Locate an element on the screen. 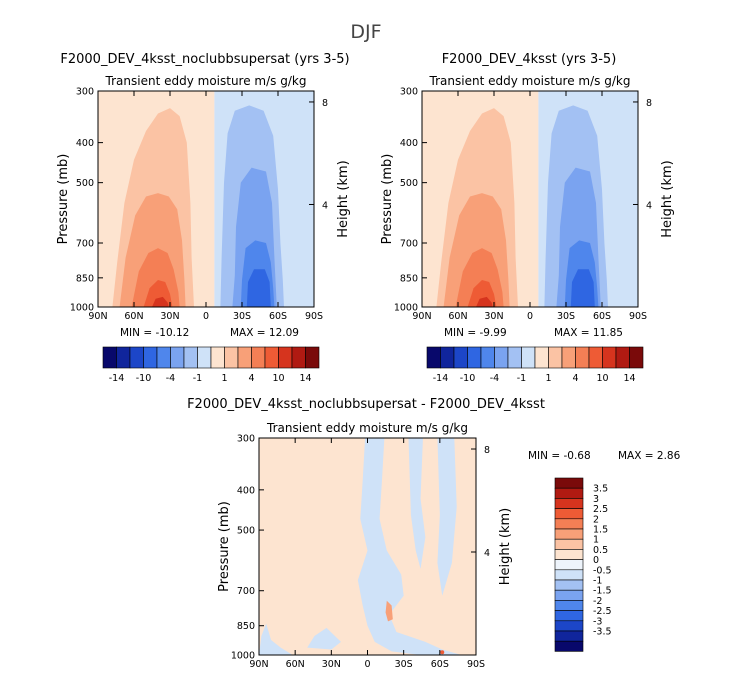 The image size is (733, 678). panel-3-positive-spot is located at coordinates (442, 652).